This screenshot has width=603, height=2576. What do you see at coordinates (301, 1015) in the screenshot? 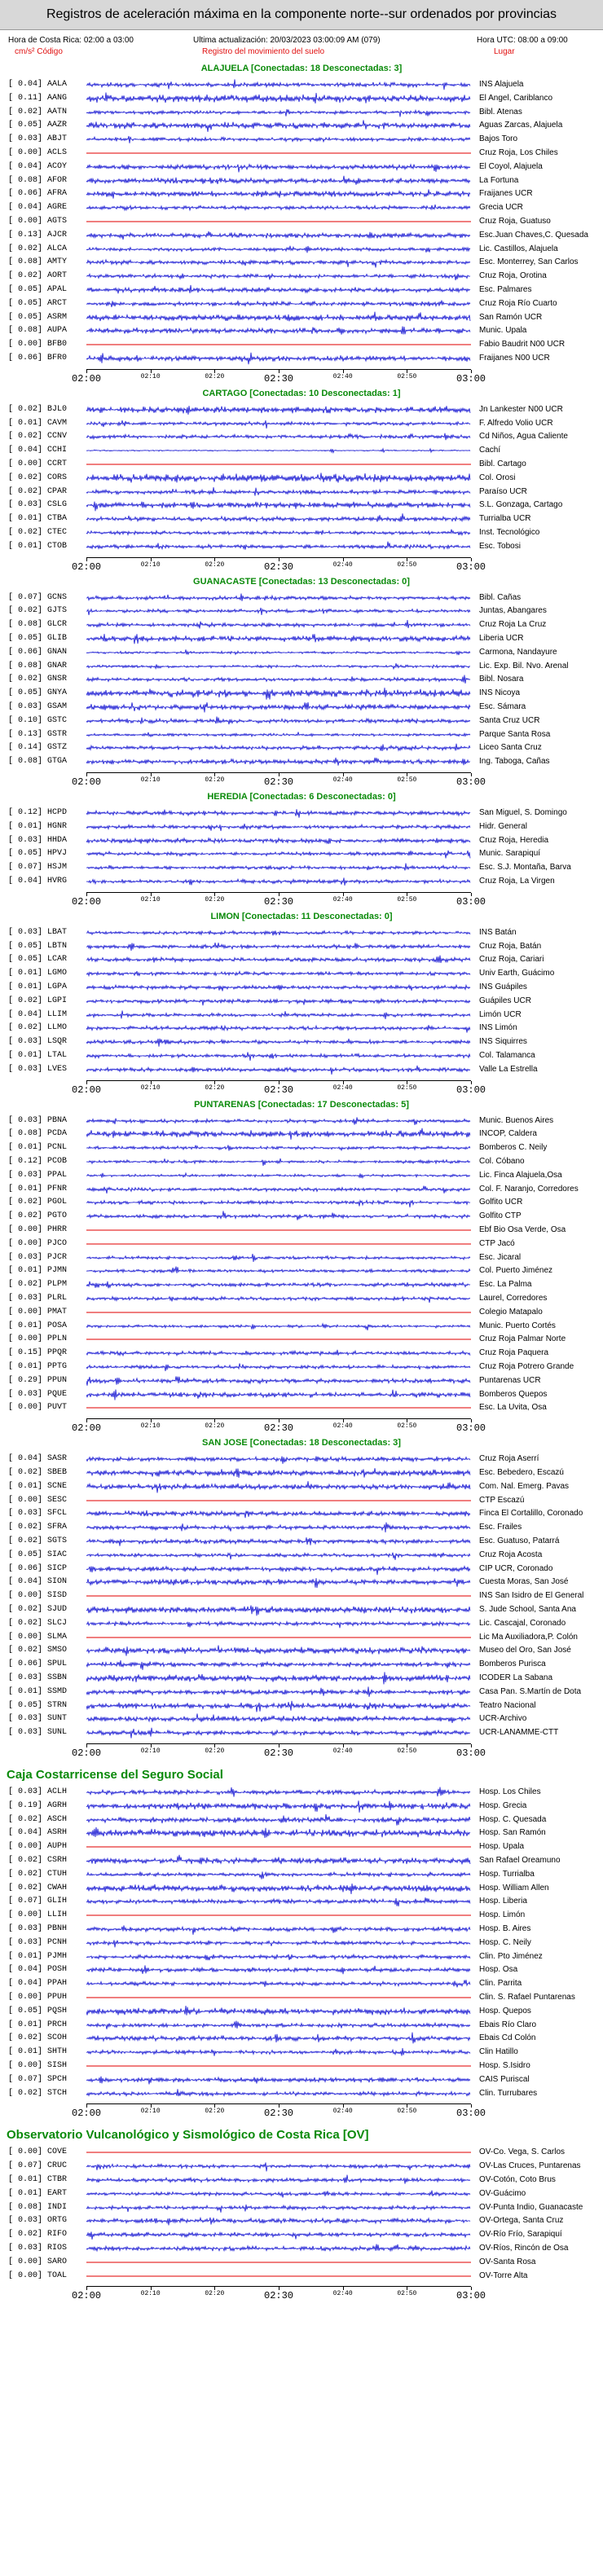
I see `station-row: [ 0.04] LLIM Limón UCR` at bounding box center [301, 1015].